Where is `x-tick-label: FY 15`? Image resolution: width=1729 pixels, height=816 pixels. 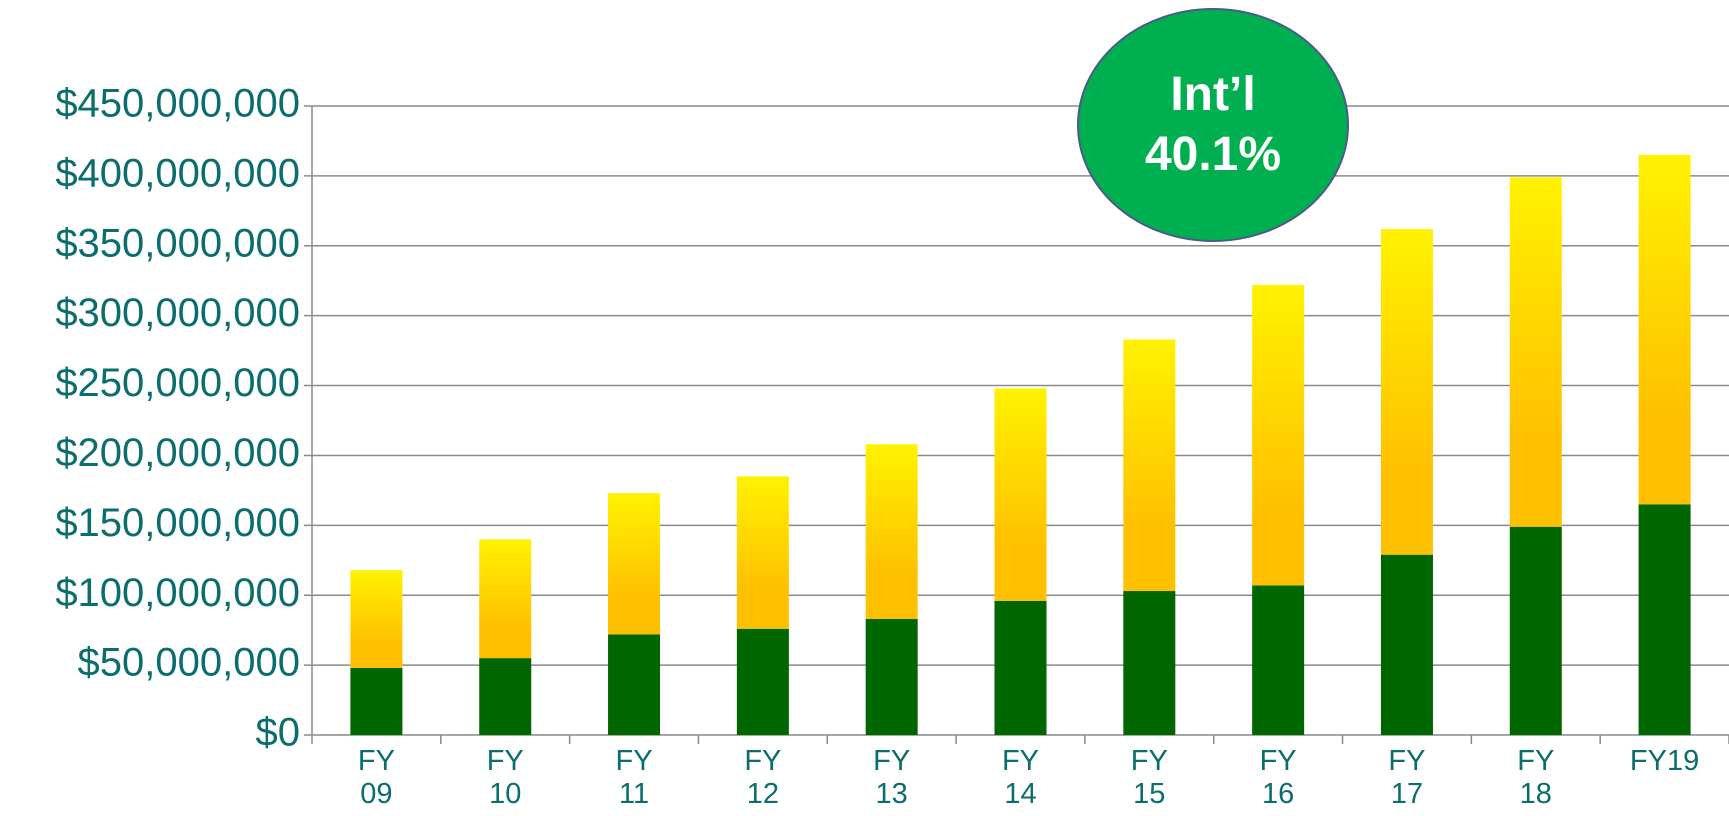 x-tick-label: FY 15 is located at coordinates (1149, 778).